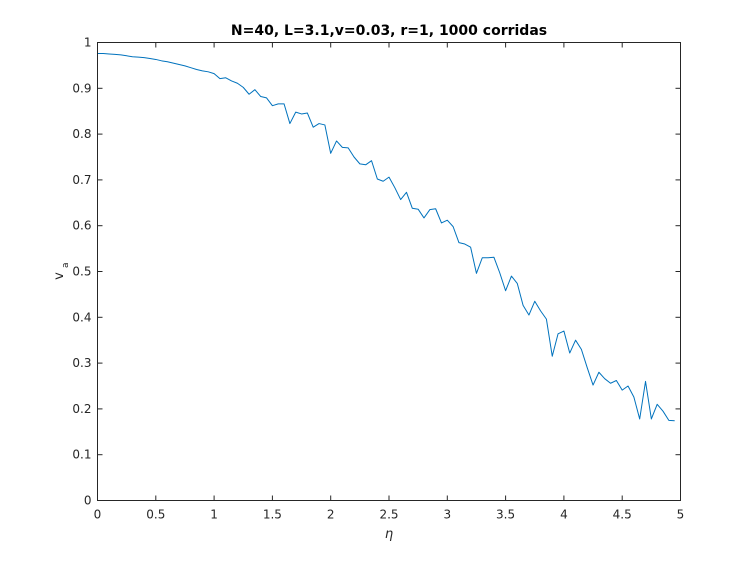  What do you see at coordinates (622, 515) in the screenshot?
I see `x-tick-label-9: 4.5` at bounding box center [622, 515].